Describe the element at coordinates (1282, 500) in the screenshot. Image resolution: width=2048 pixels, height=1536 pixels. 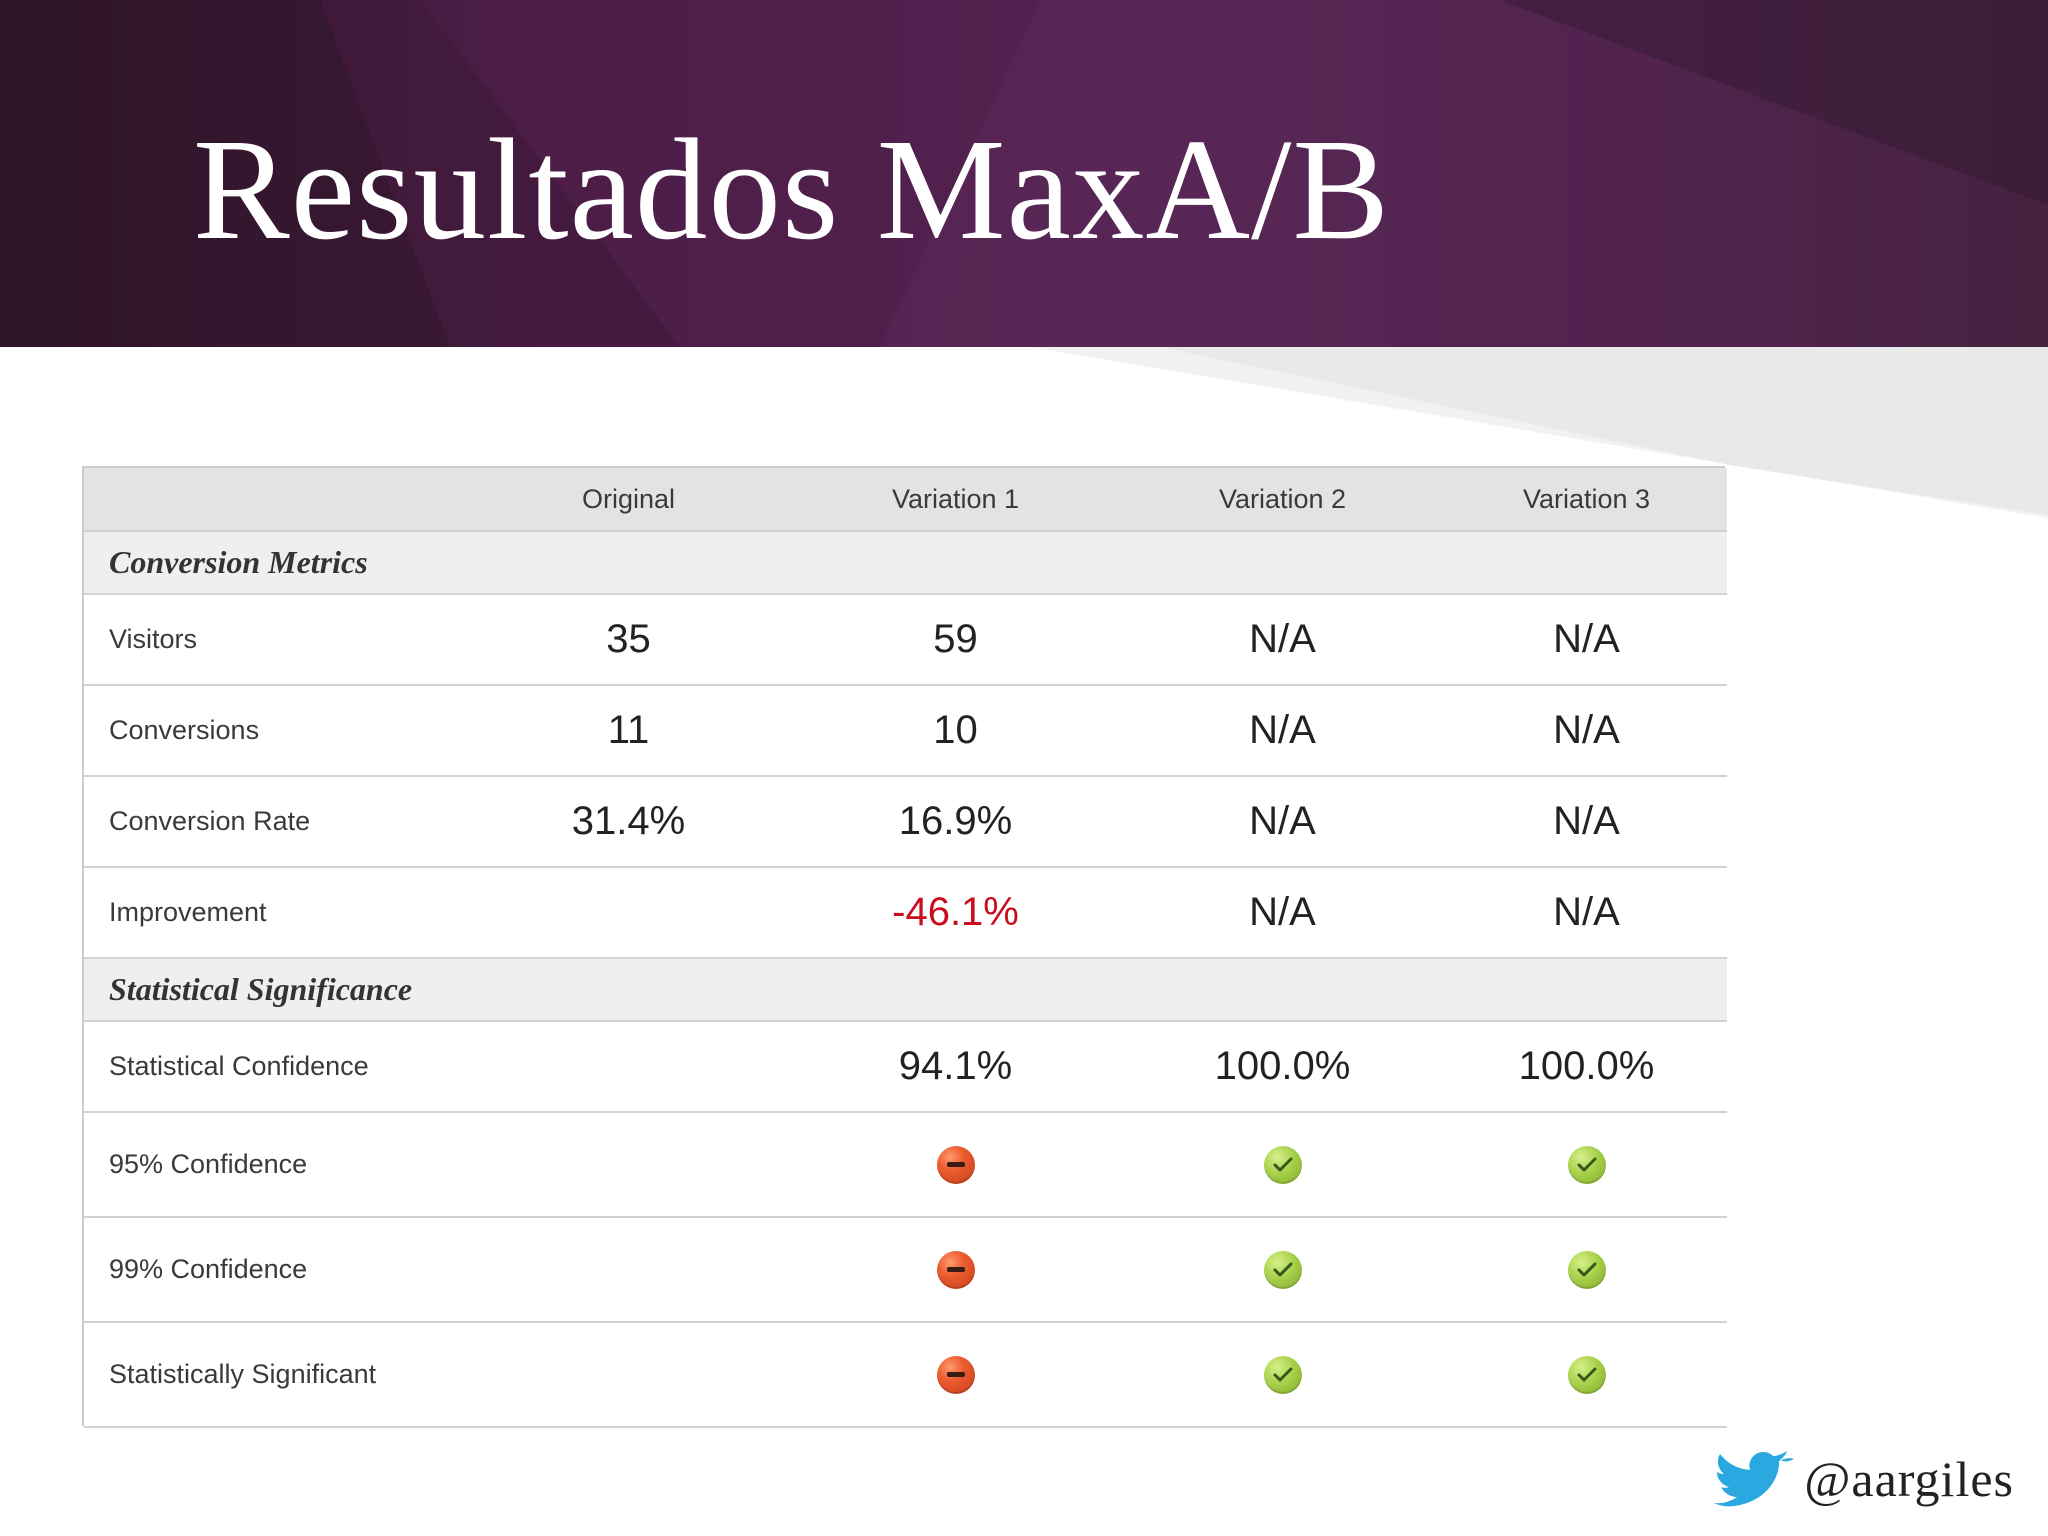
I see `column-header-variation-2: Variation 2` at that location.